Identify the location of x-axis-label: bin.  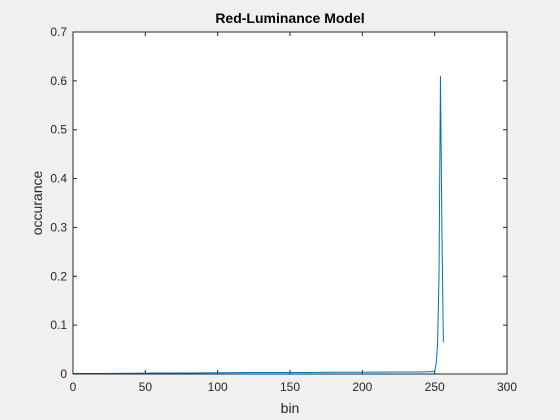
(290, 408).